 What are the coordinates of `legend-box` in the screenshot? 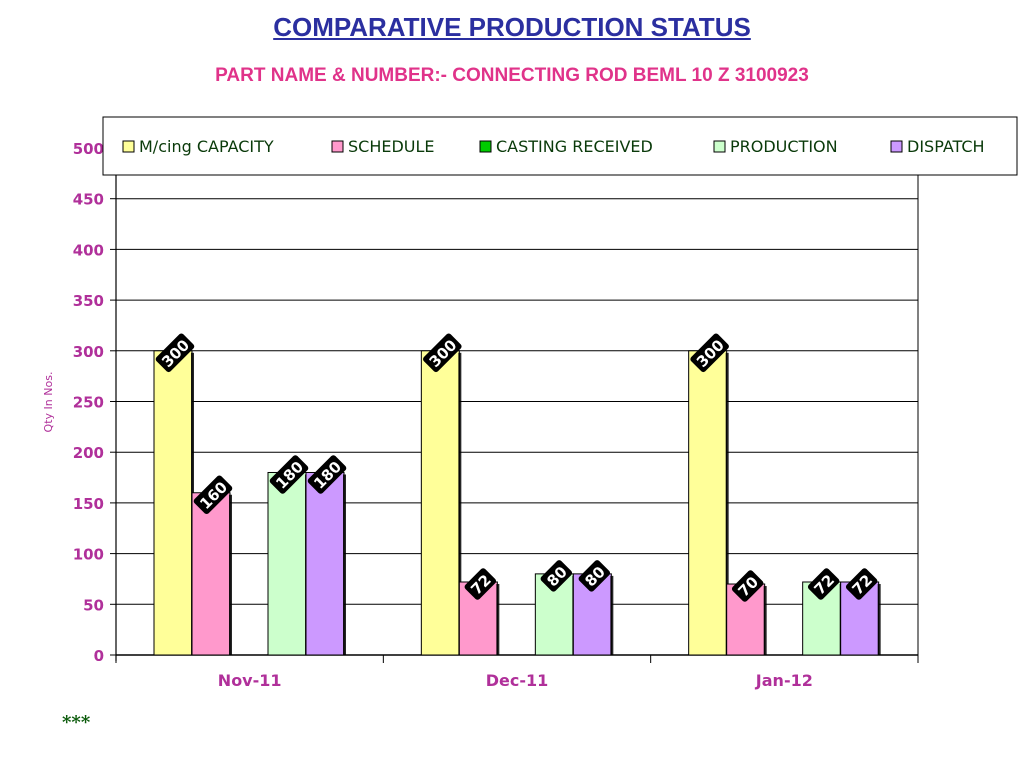 It's located at (560, 146).